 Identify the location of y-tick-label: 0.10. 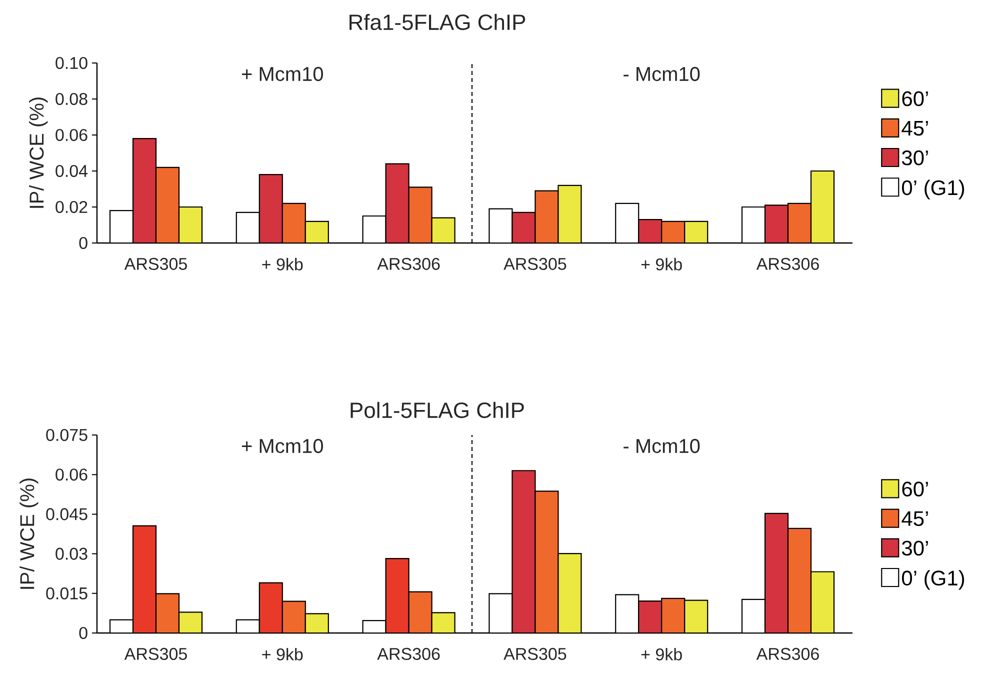
(72, 63).